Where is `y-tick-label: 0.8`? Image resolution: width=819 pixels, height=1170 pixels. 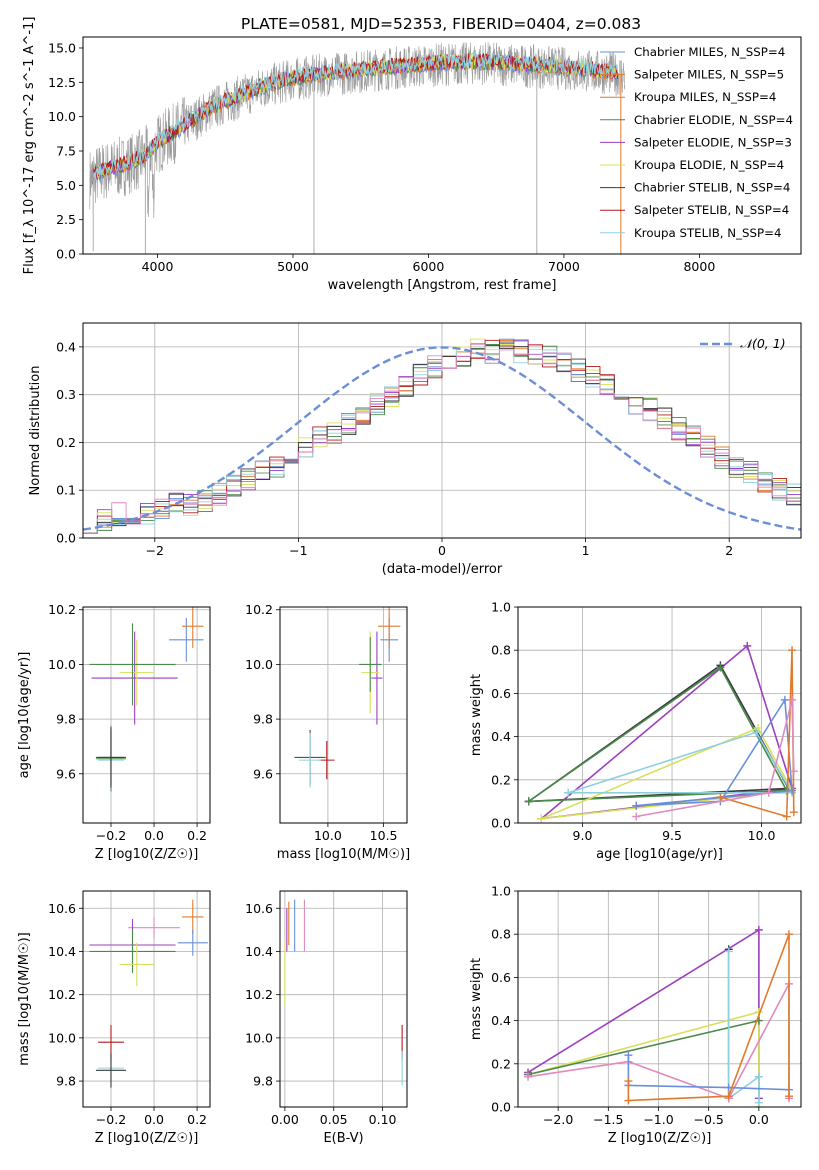 y-tick-label: 0.8 is located at coordinates (501, 650).